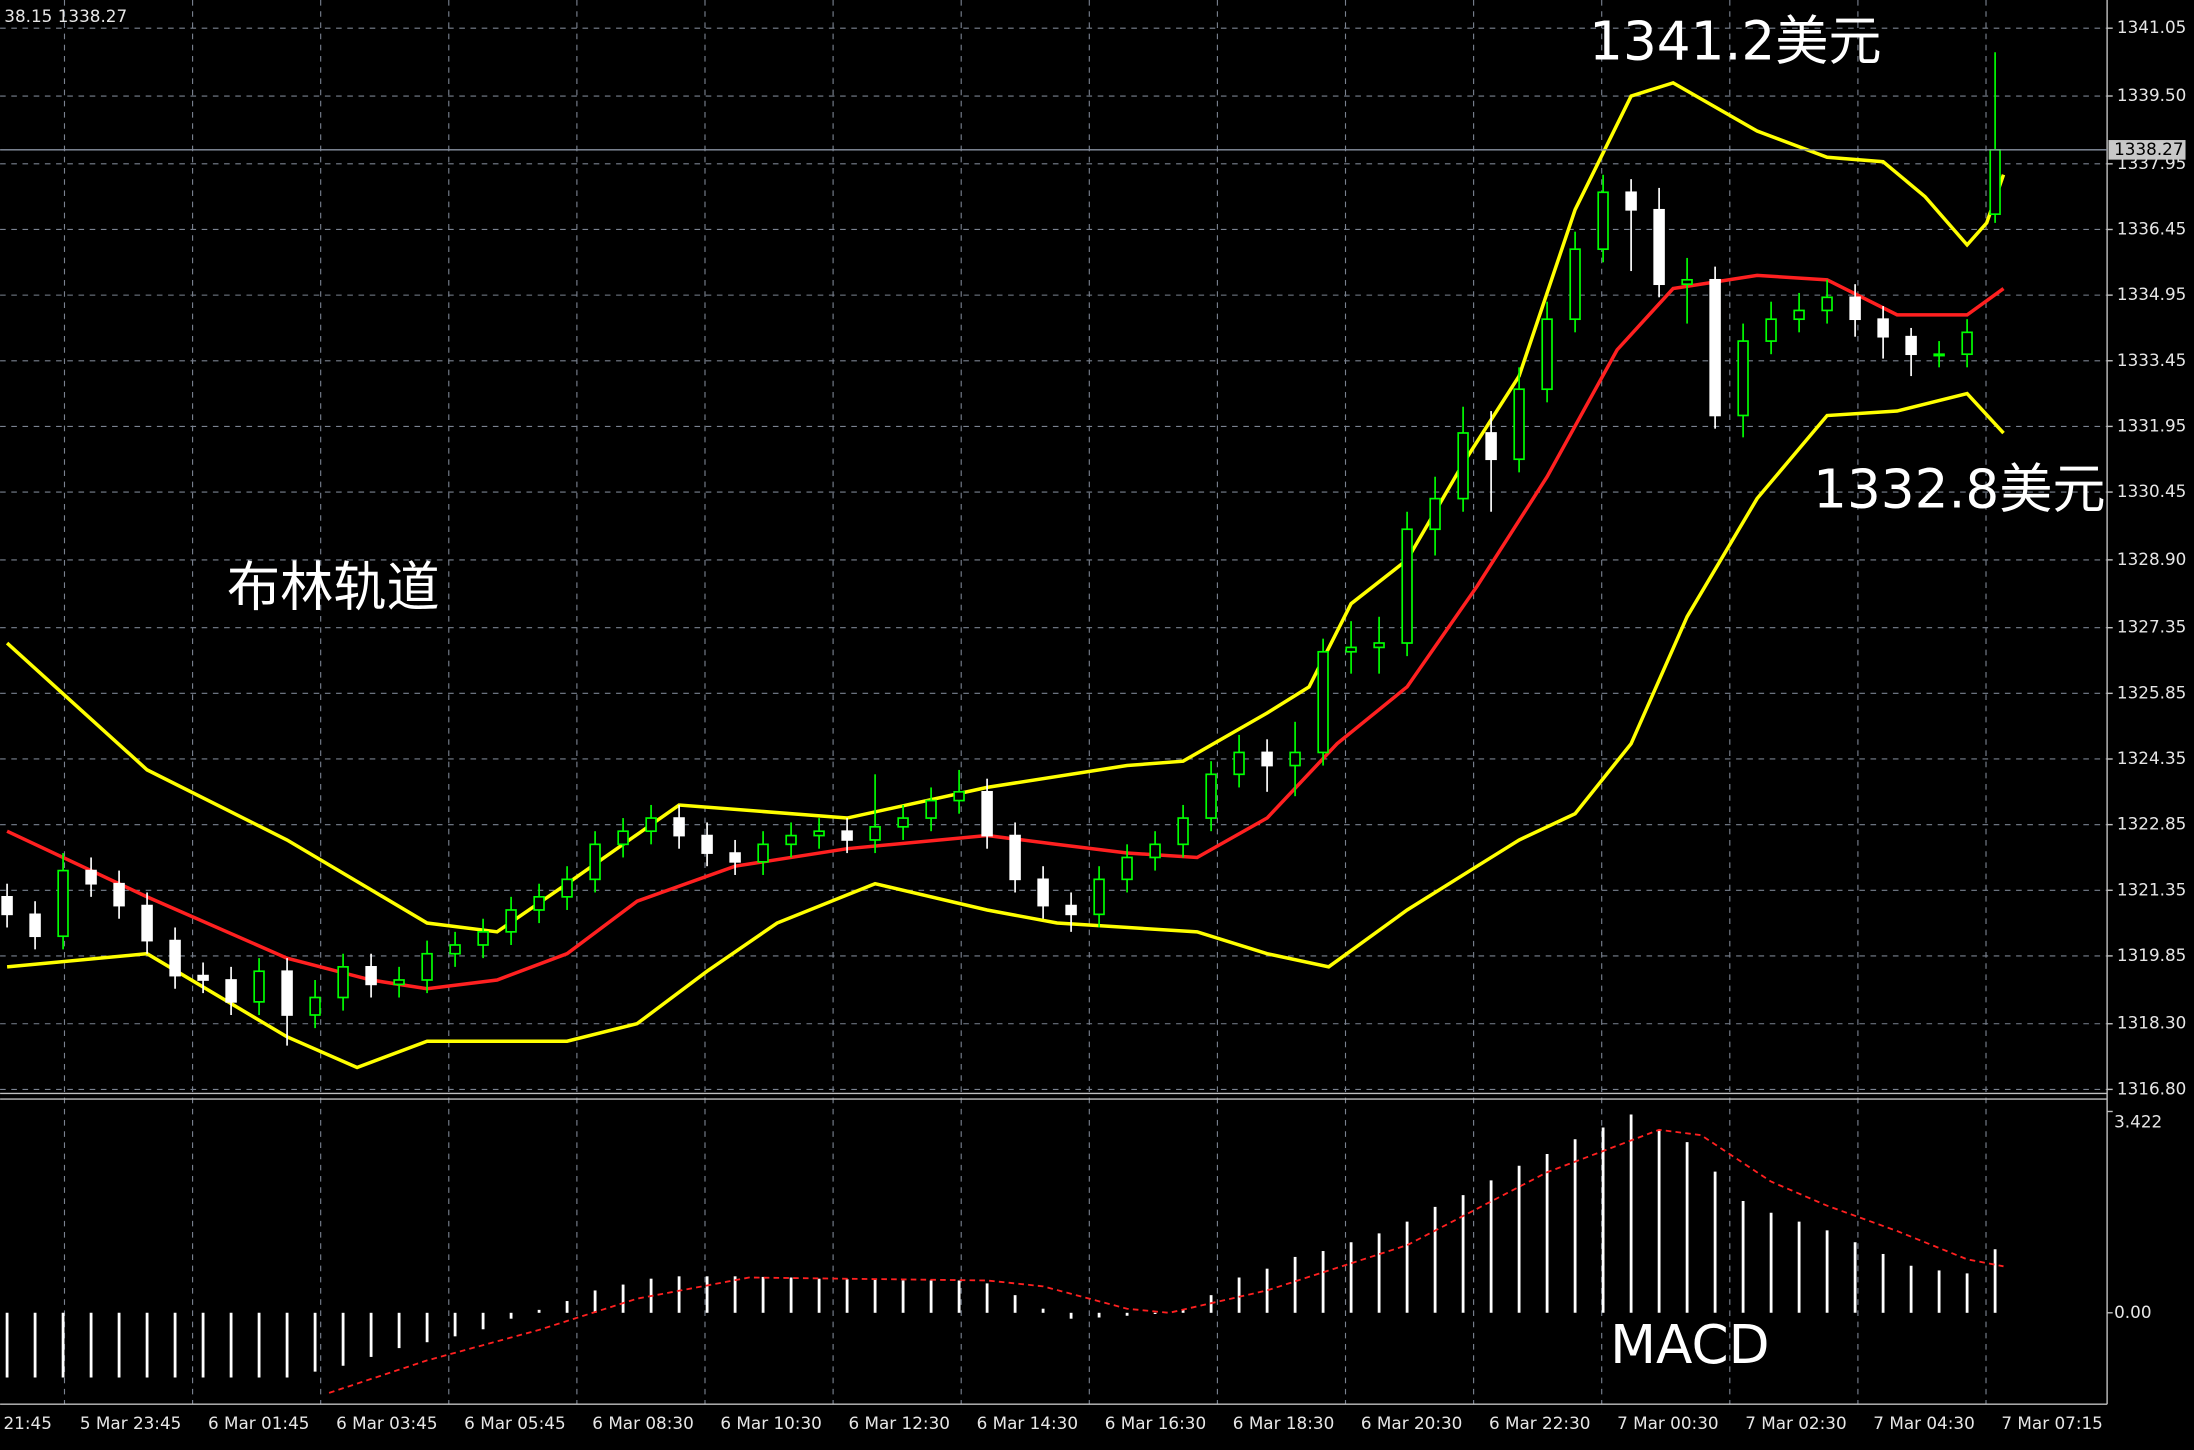  I want to click on x-tick-label: 6 Mar 05:45, so click(514, 1423).